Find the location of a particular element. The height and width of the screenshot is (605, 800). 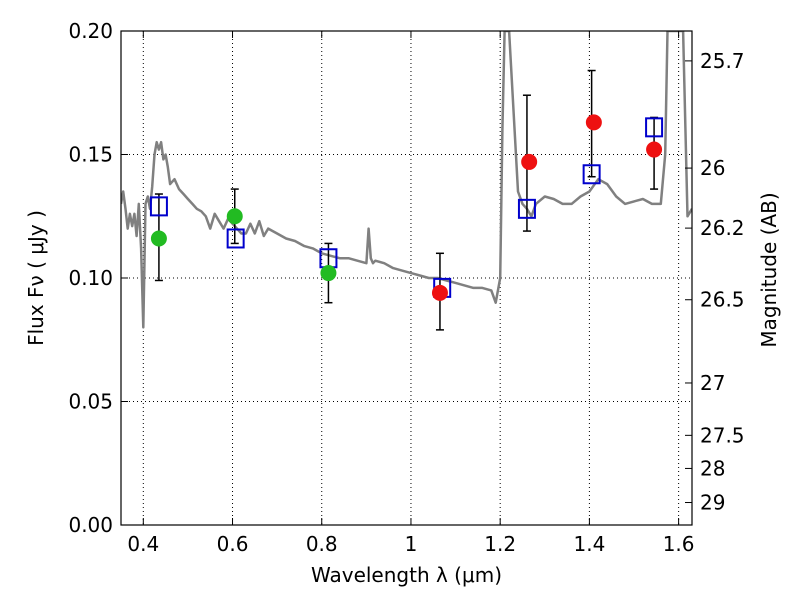

y2-tick-label: 26.2 is located at coordinates (722, 228).